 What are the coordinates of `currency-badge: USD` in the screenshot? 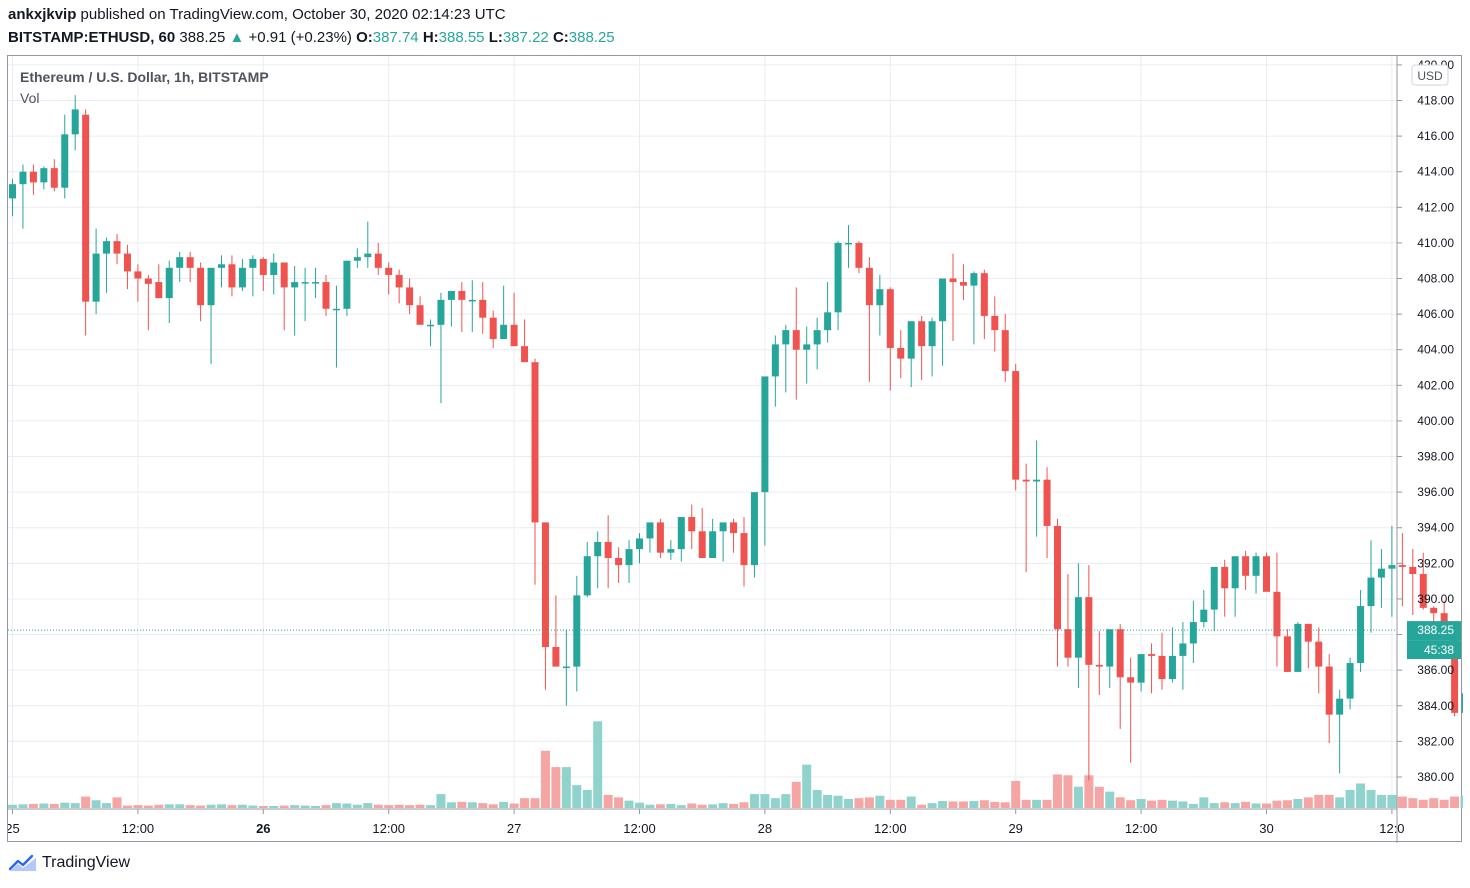 It's located at (1430, 75).